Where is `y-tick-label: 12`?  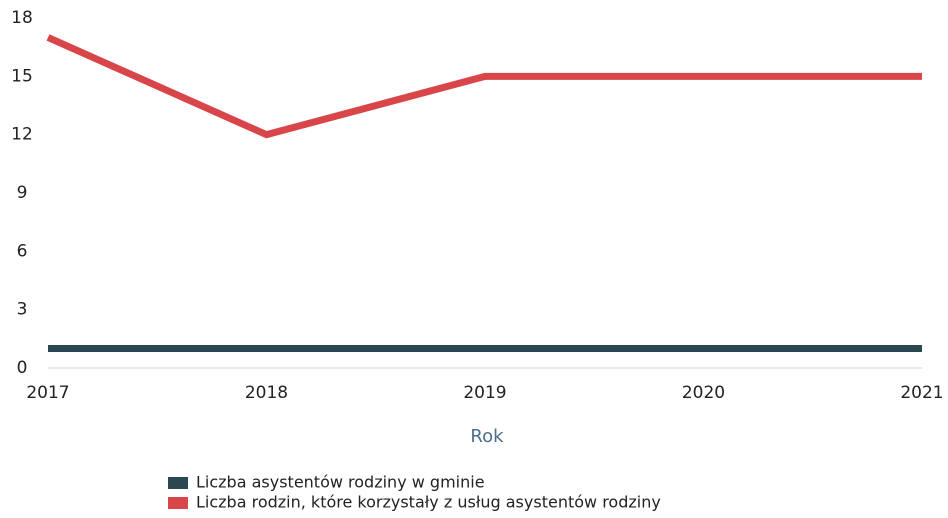 y-tick-label: 12 is located at coordinates (22, 135).